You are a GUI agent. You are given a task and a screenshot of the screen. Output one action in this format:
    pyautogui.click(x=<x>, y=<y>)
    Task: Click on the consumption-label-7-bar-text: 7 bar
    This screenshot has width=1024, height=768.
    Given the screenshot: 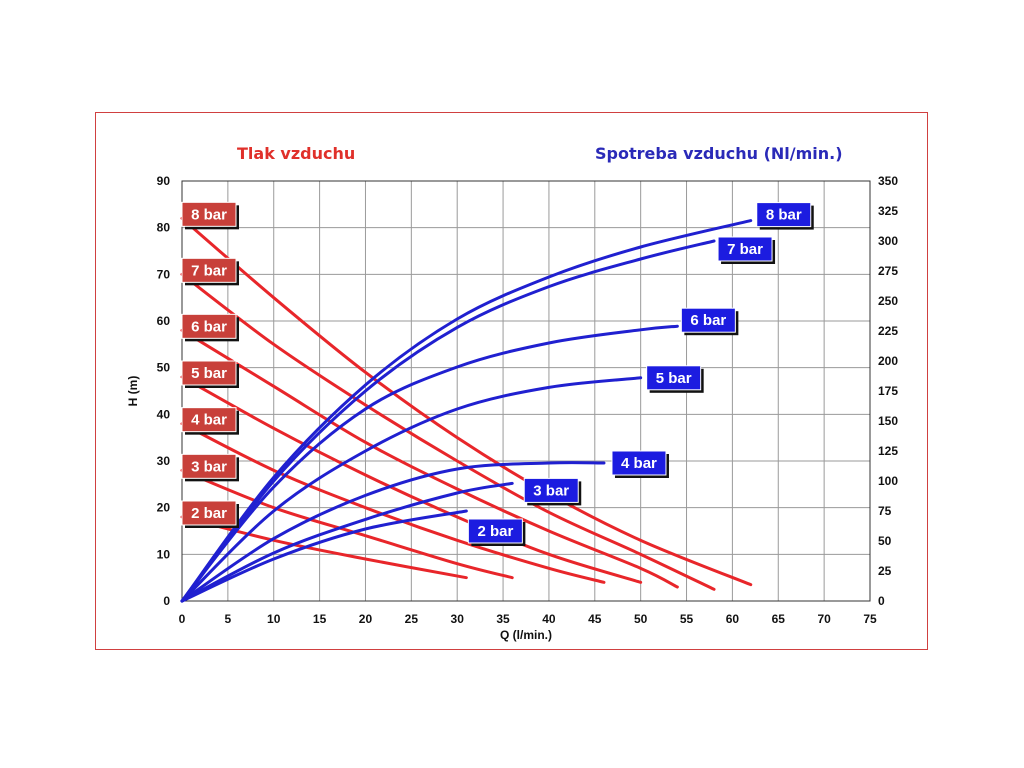 What is the action you would take?
    pyautogui.click(x=745, y=249)
    